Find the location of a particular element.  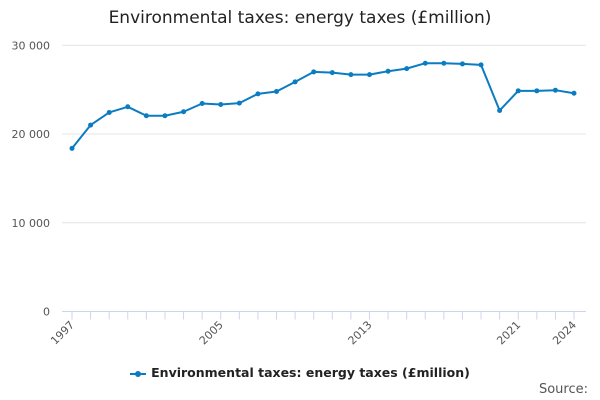

y-tick-label: 30 000 is located at coordinates (31, 45).